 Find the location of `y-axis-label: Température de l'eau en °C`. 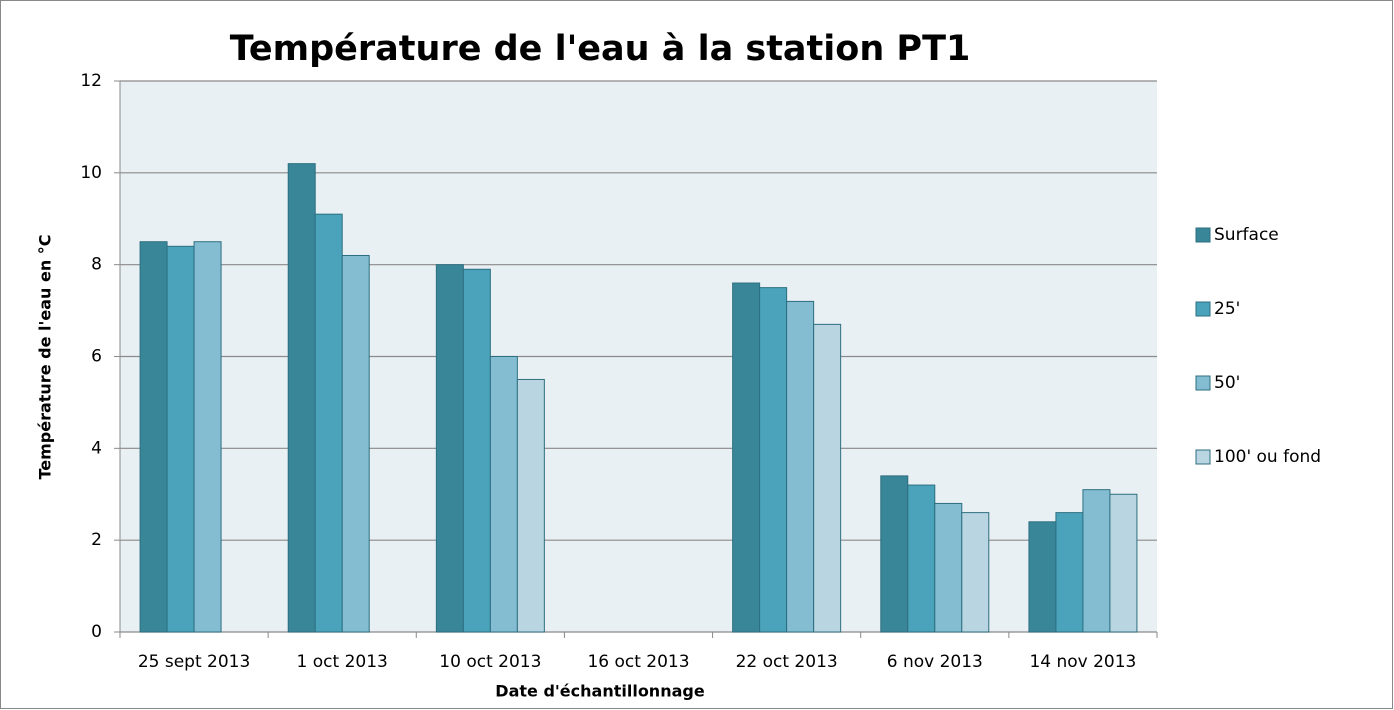

y-axis-label: Température de l'eau en °C is located at coordinates (45, 356).